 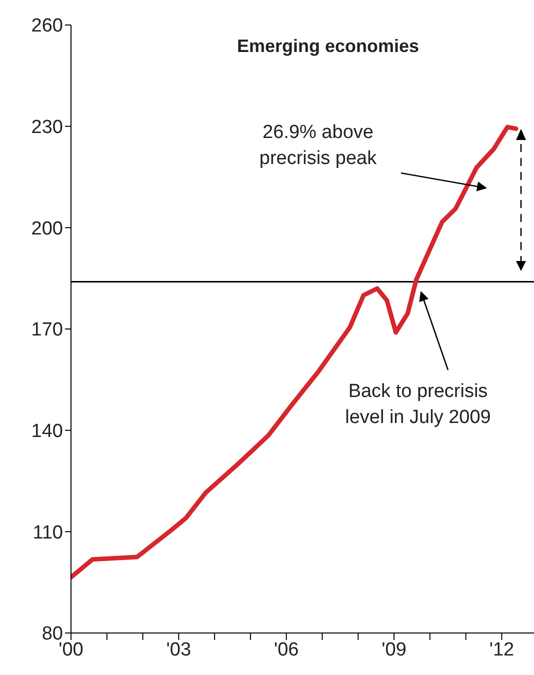 What do you see at coordinates (501, 649) in the screenshot?
I see `x-tick-label: '12` at bounding box center [501, 649].